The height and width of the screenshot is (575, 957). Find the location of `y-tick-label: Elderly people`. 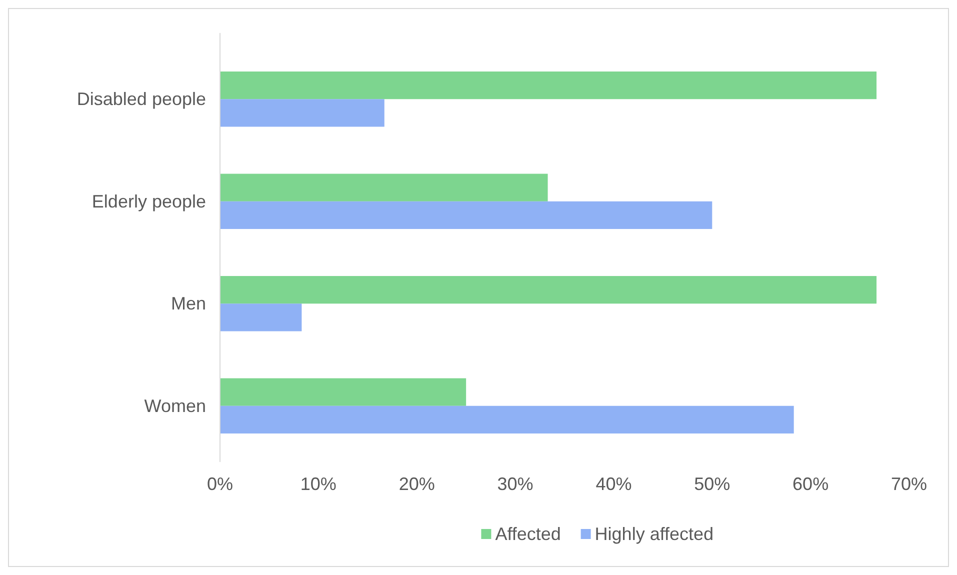

y-tick-label: Elderly people is located at coordinates (149, 201).